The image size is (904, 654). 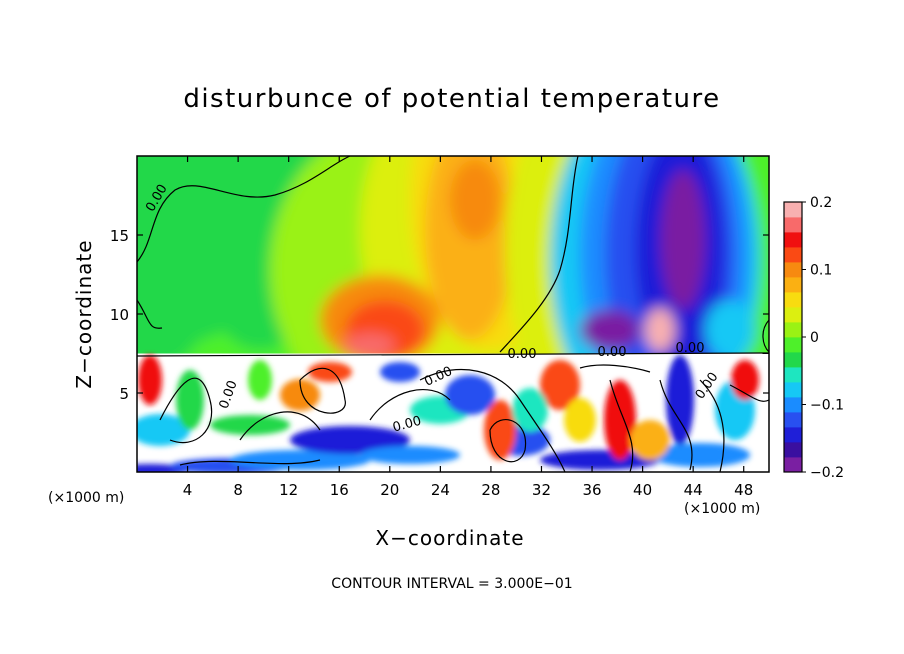 What do you see at coordinates (591, 490) in the screenshot?
I see `x-tick-label: 36` at bounding box center [591, 490].